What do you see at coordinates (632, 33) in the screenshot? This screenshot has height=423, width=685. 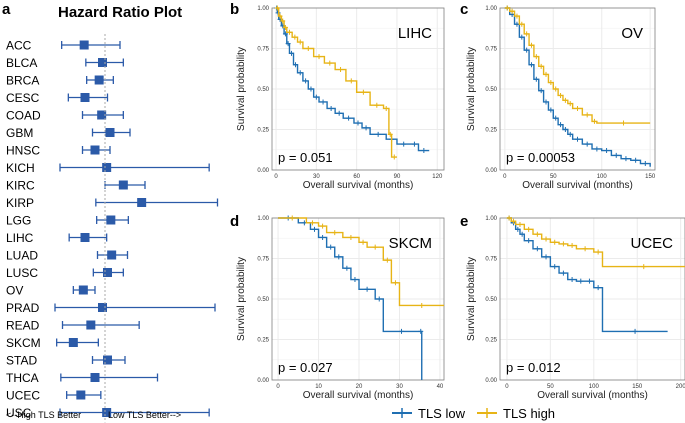 I see `km-ov-title: OV` at bounding box center [632, 33].